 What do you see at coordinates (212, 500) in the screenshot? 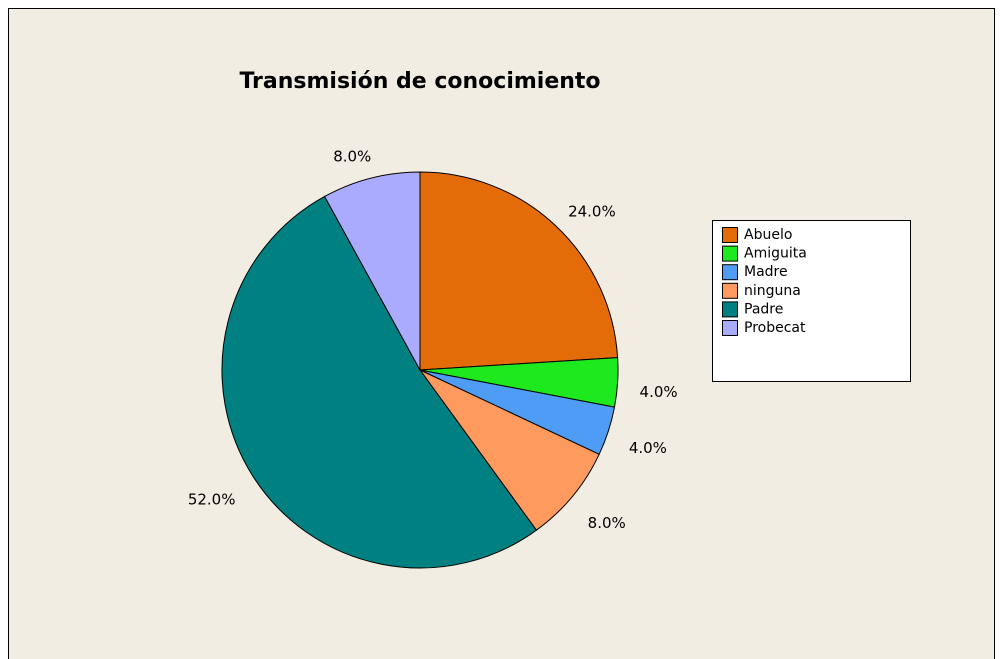
I see `slice-label: 52.0%` at bounding box center [212, 500].